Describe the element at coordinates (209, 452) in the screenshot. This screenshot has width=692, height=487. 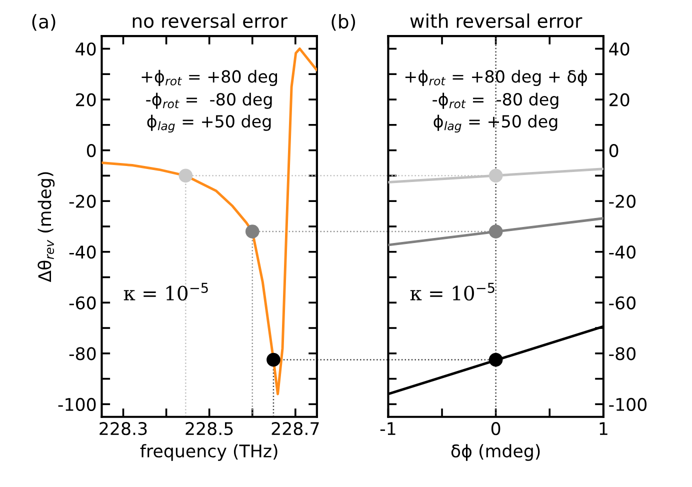
I see `x-axis-title: frequency (THz)` at that location.